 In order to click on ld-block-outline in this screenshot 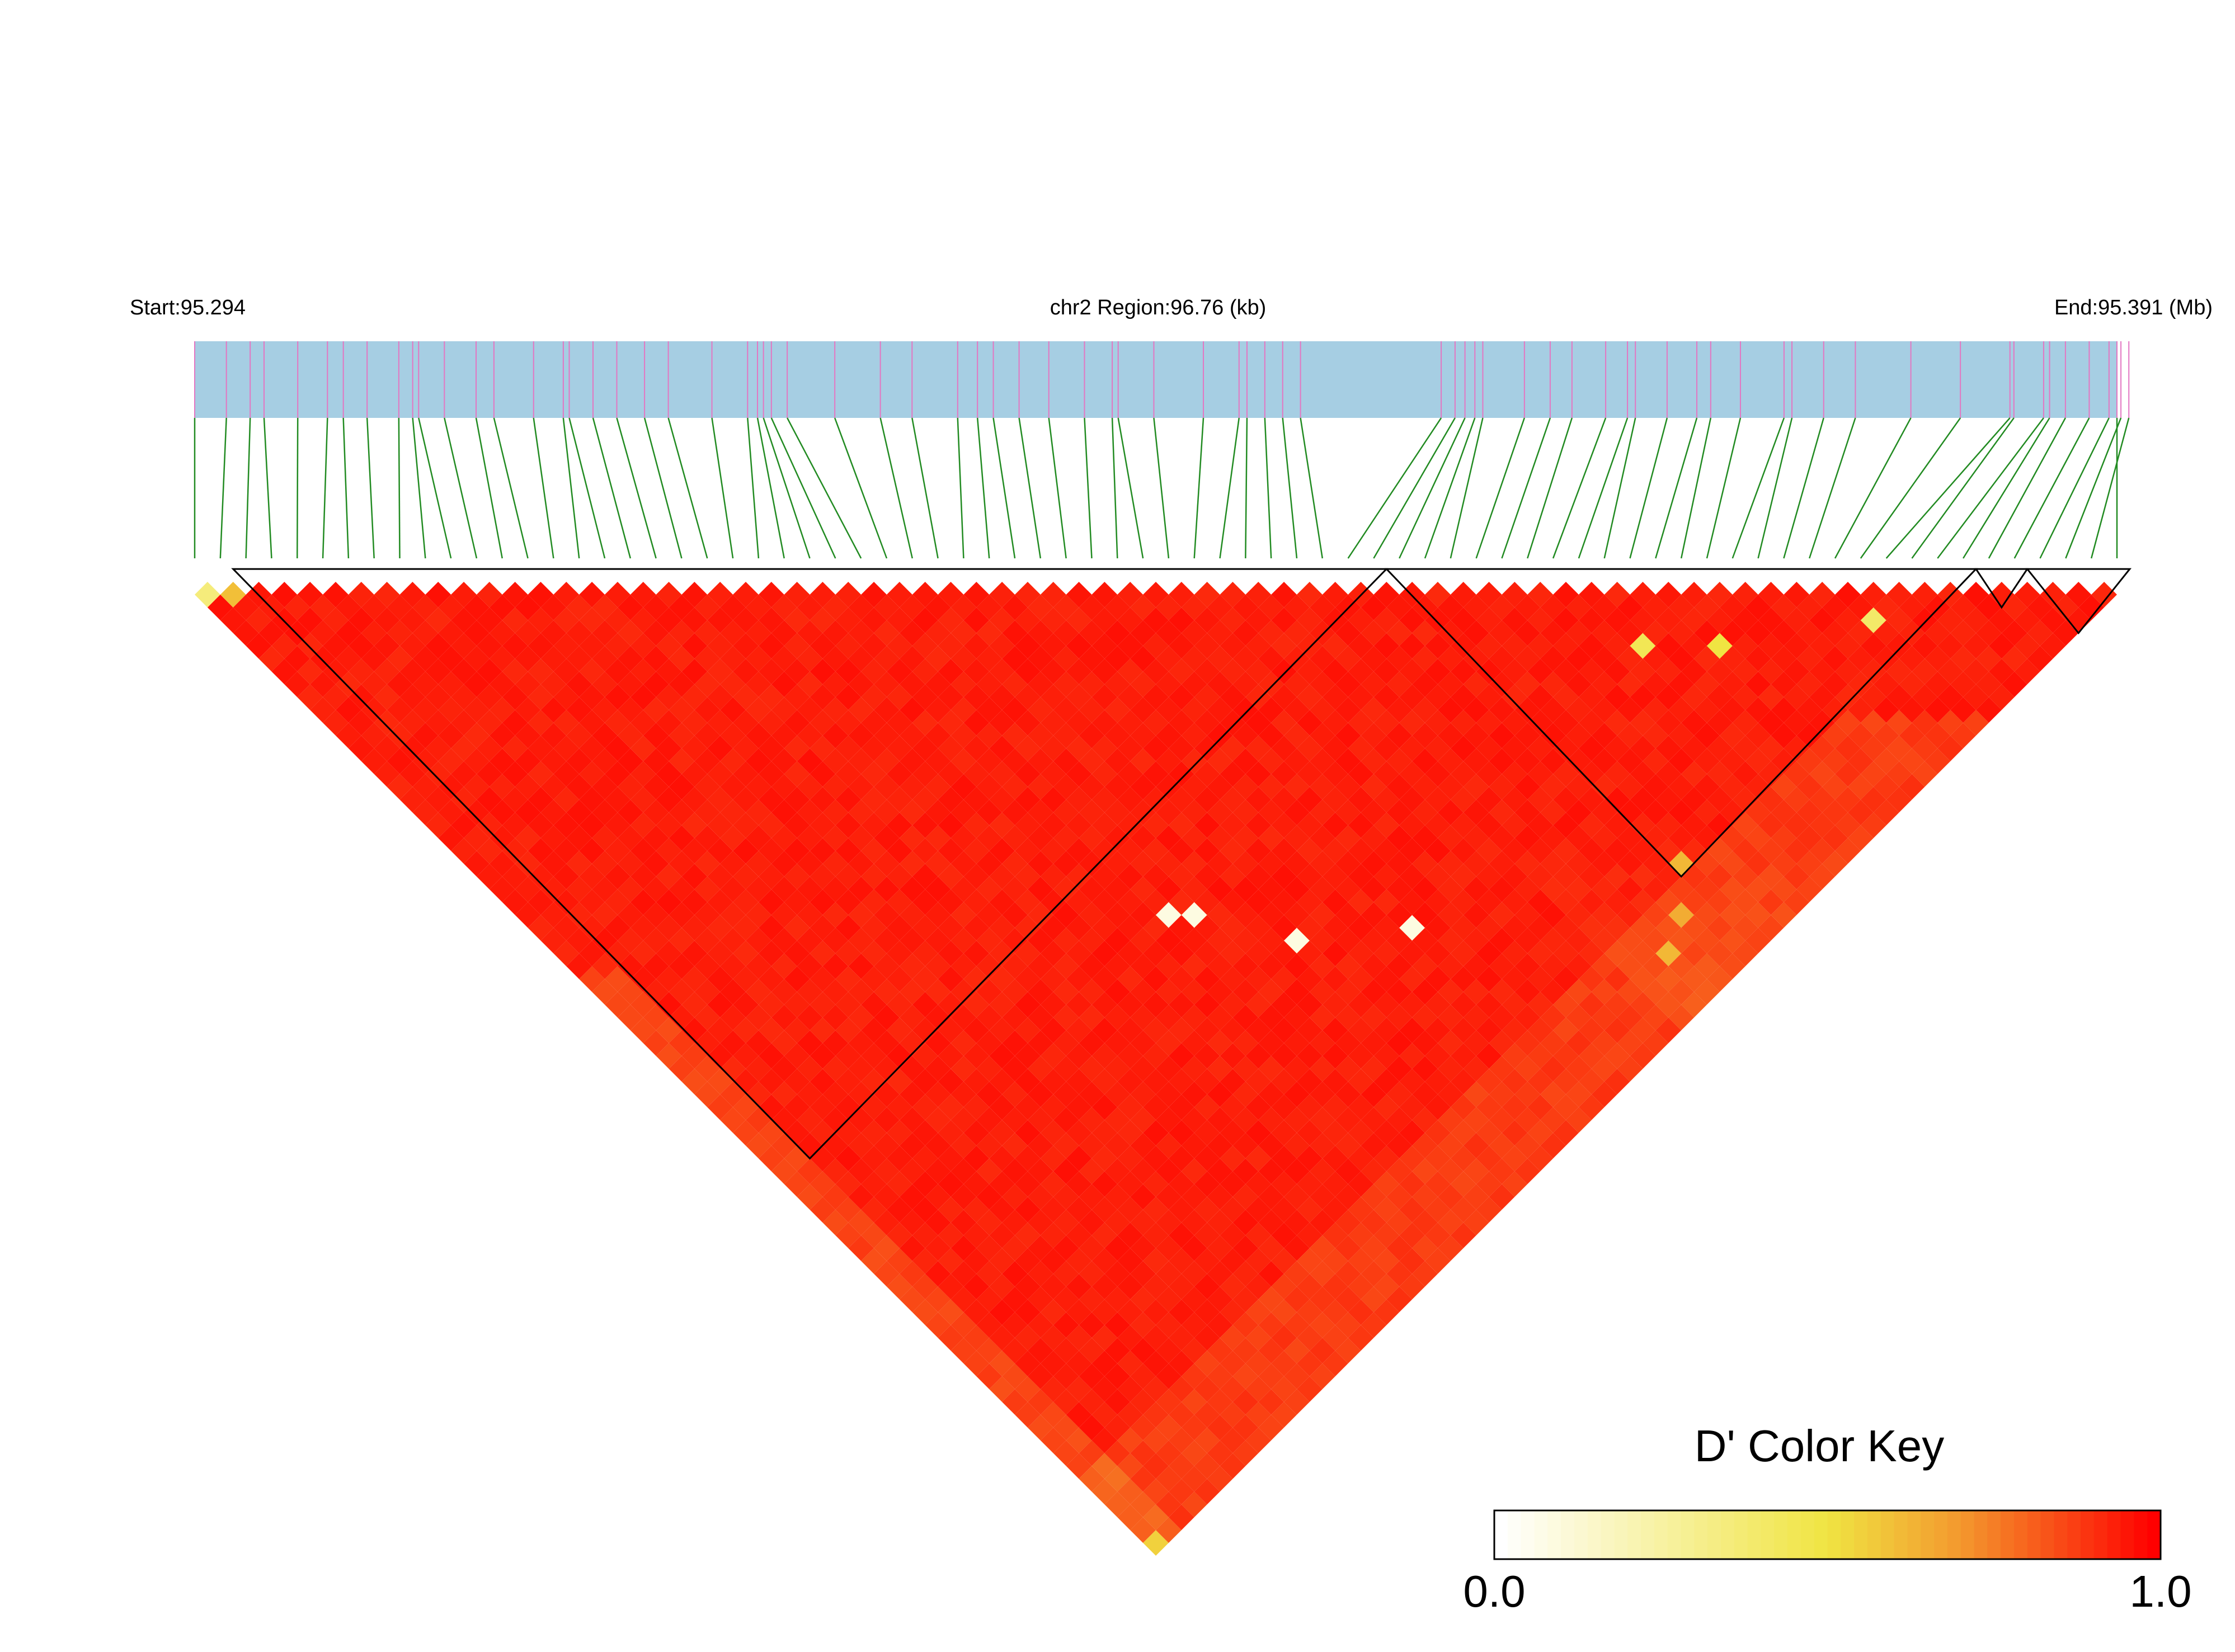, I will do `click(2078, 601)`.